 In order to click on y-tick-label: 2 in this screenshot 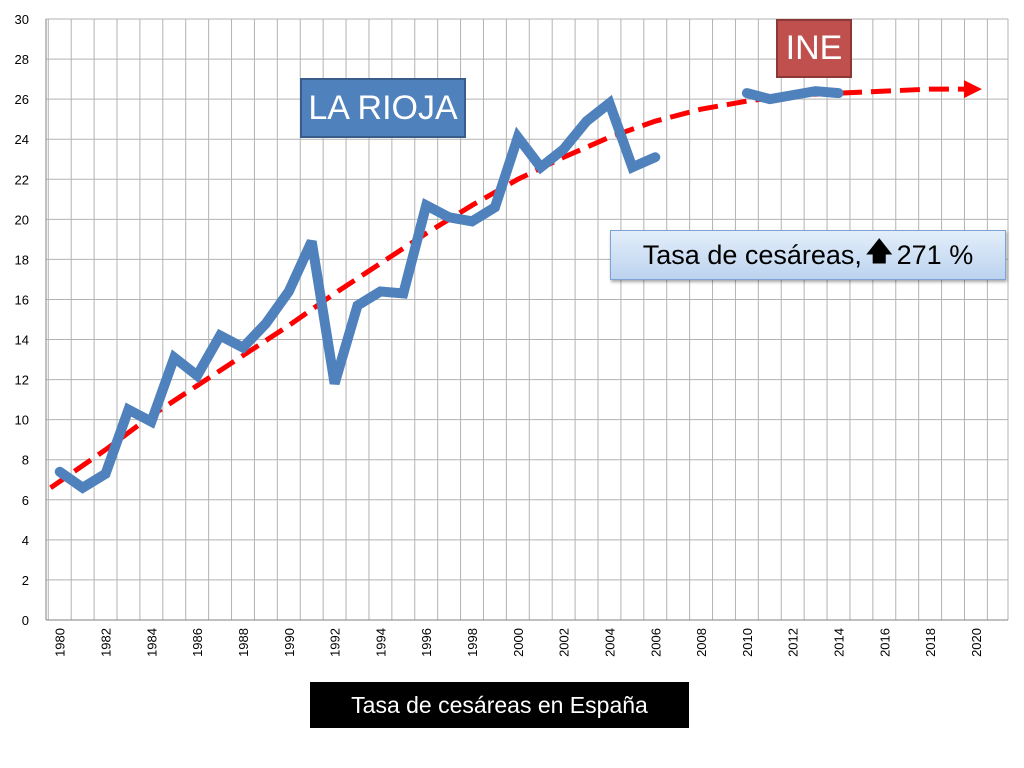, I will do `click(25, 580)`.